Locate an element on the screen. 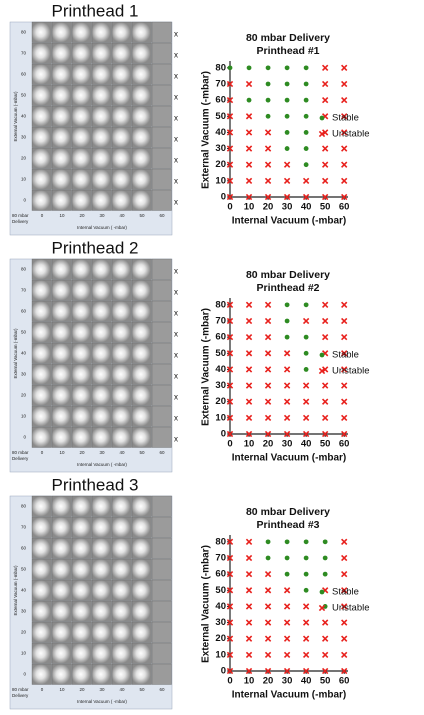  panel-title: Printhead 2 is located at coordinates (95, 247).